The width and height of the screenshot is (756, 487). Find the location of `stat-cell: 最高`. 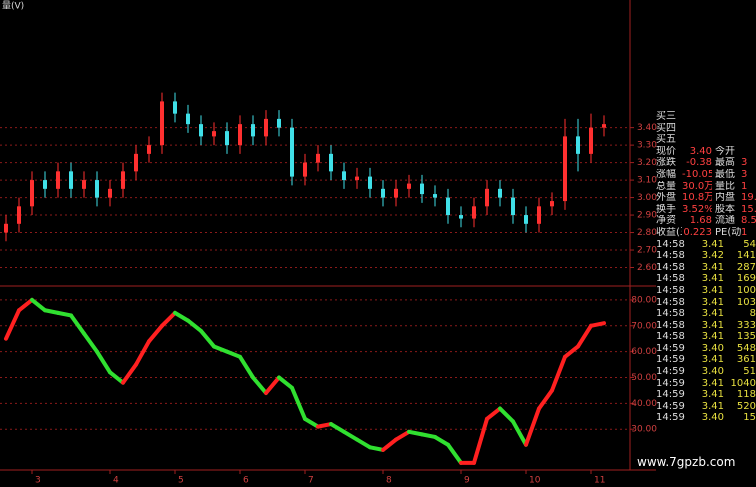

stat-cell: 最高 is located at coordinates (725, 163).